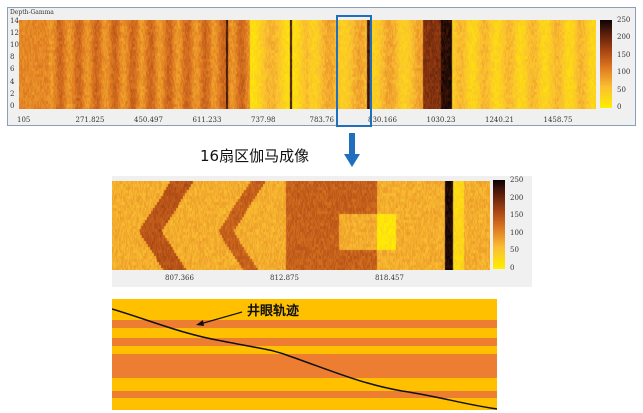 This screenshot has width=643, height=413. I want to click on gamma-heatmap-zoomed, so click(301, 225).